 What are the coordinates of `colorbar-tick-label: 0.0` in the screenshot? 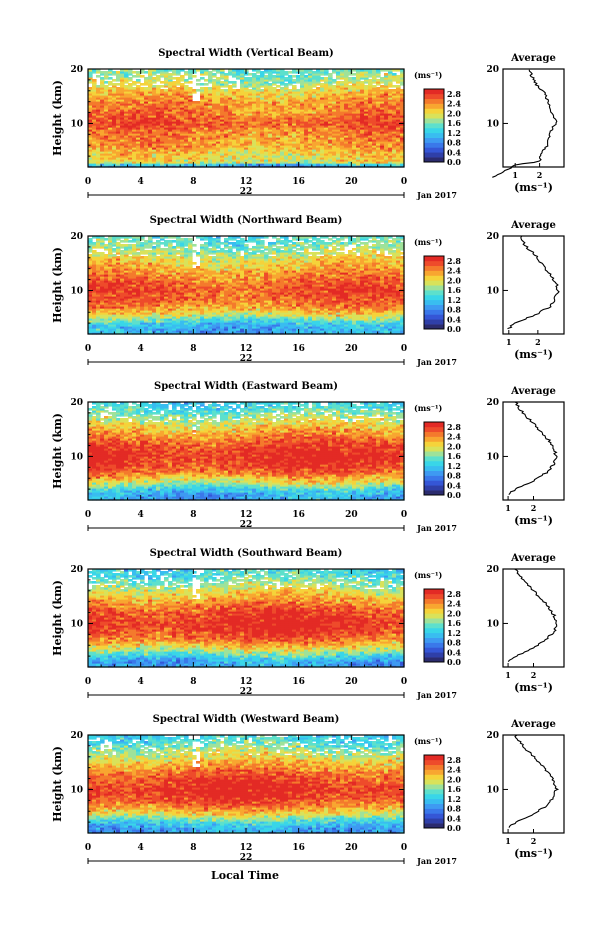 It's located at (454, 162).